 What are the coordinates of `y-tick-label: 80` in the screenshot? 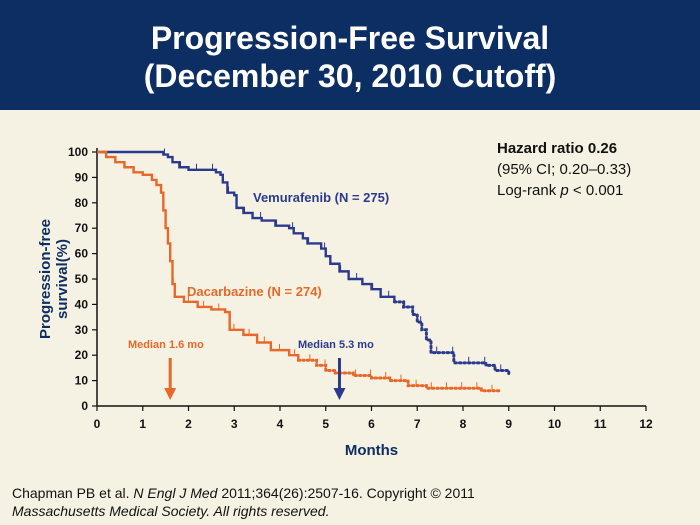 It's located at (82, 203).